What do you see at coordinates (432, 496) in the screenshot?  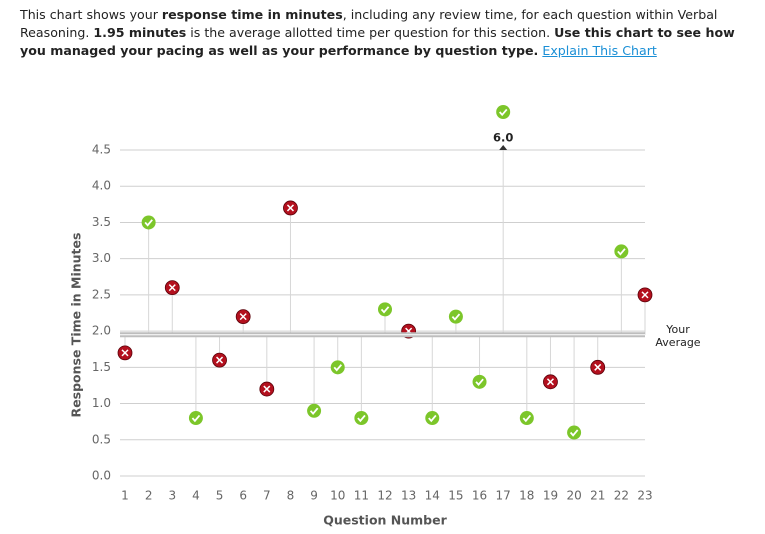 I see `x-tick-label: 14` at bounding box center [432, 496].